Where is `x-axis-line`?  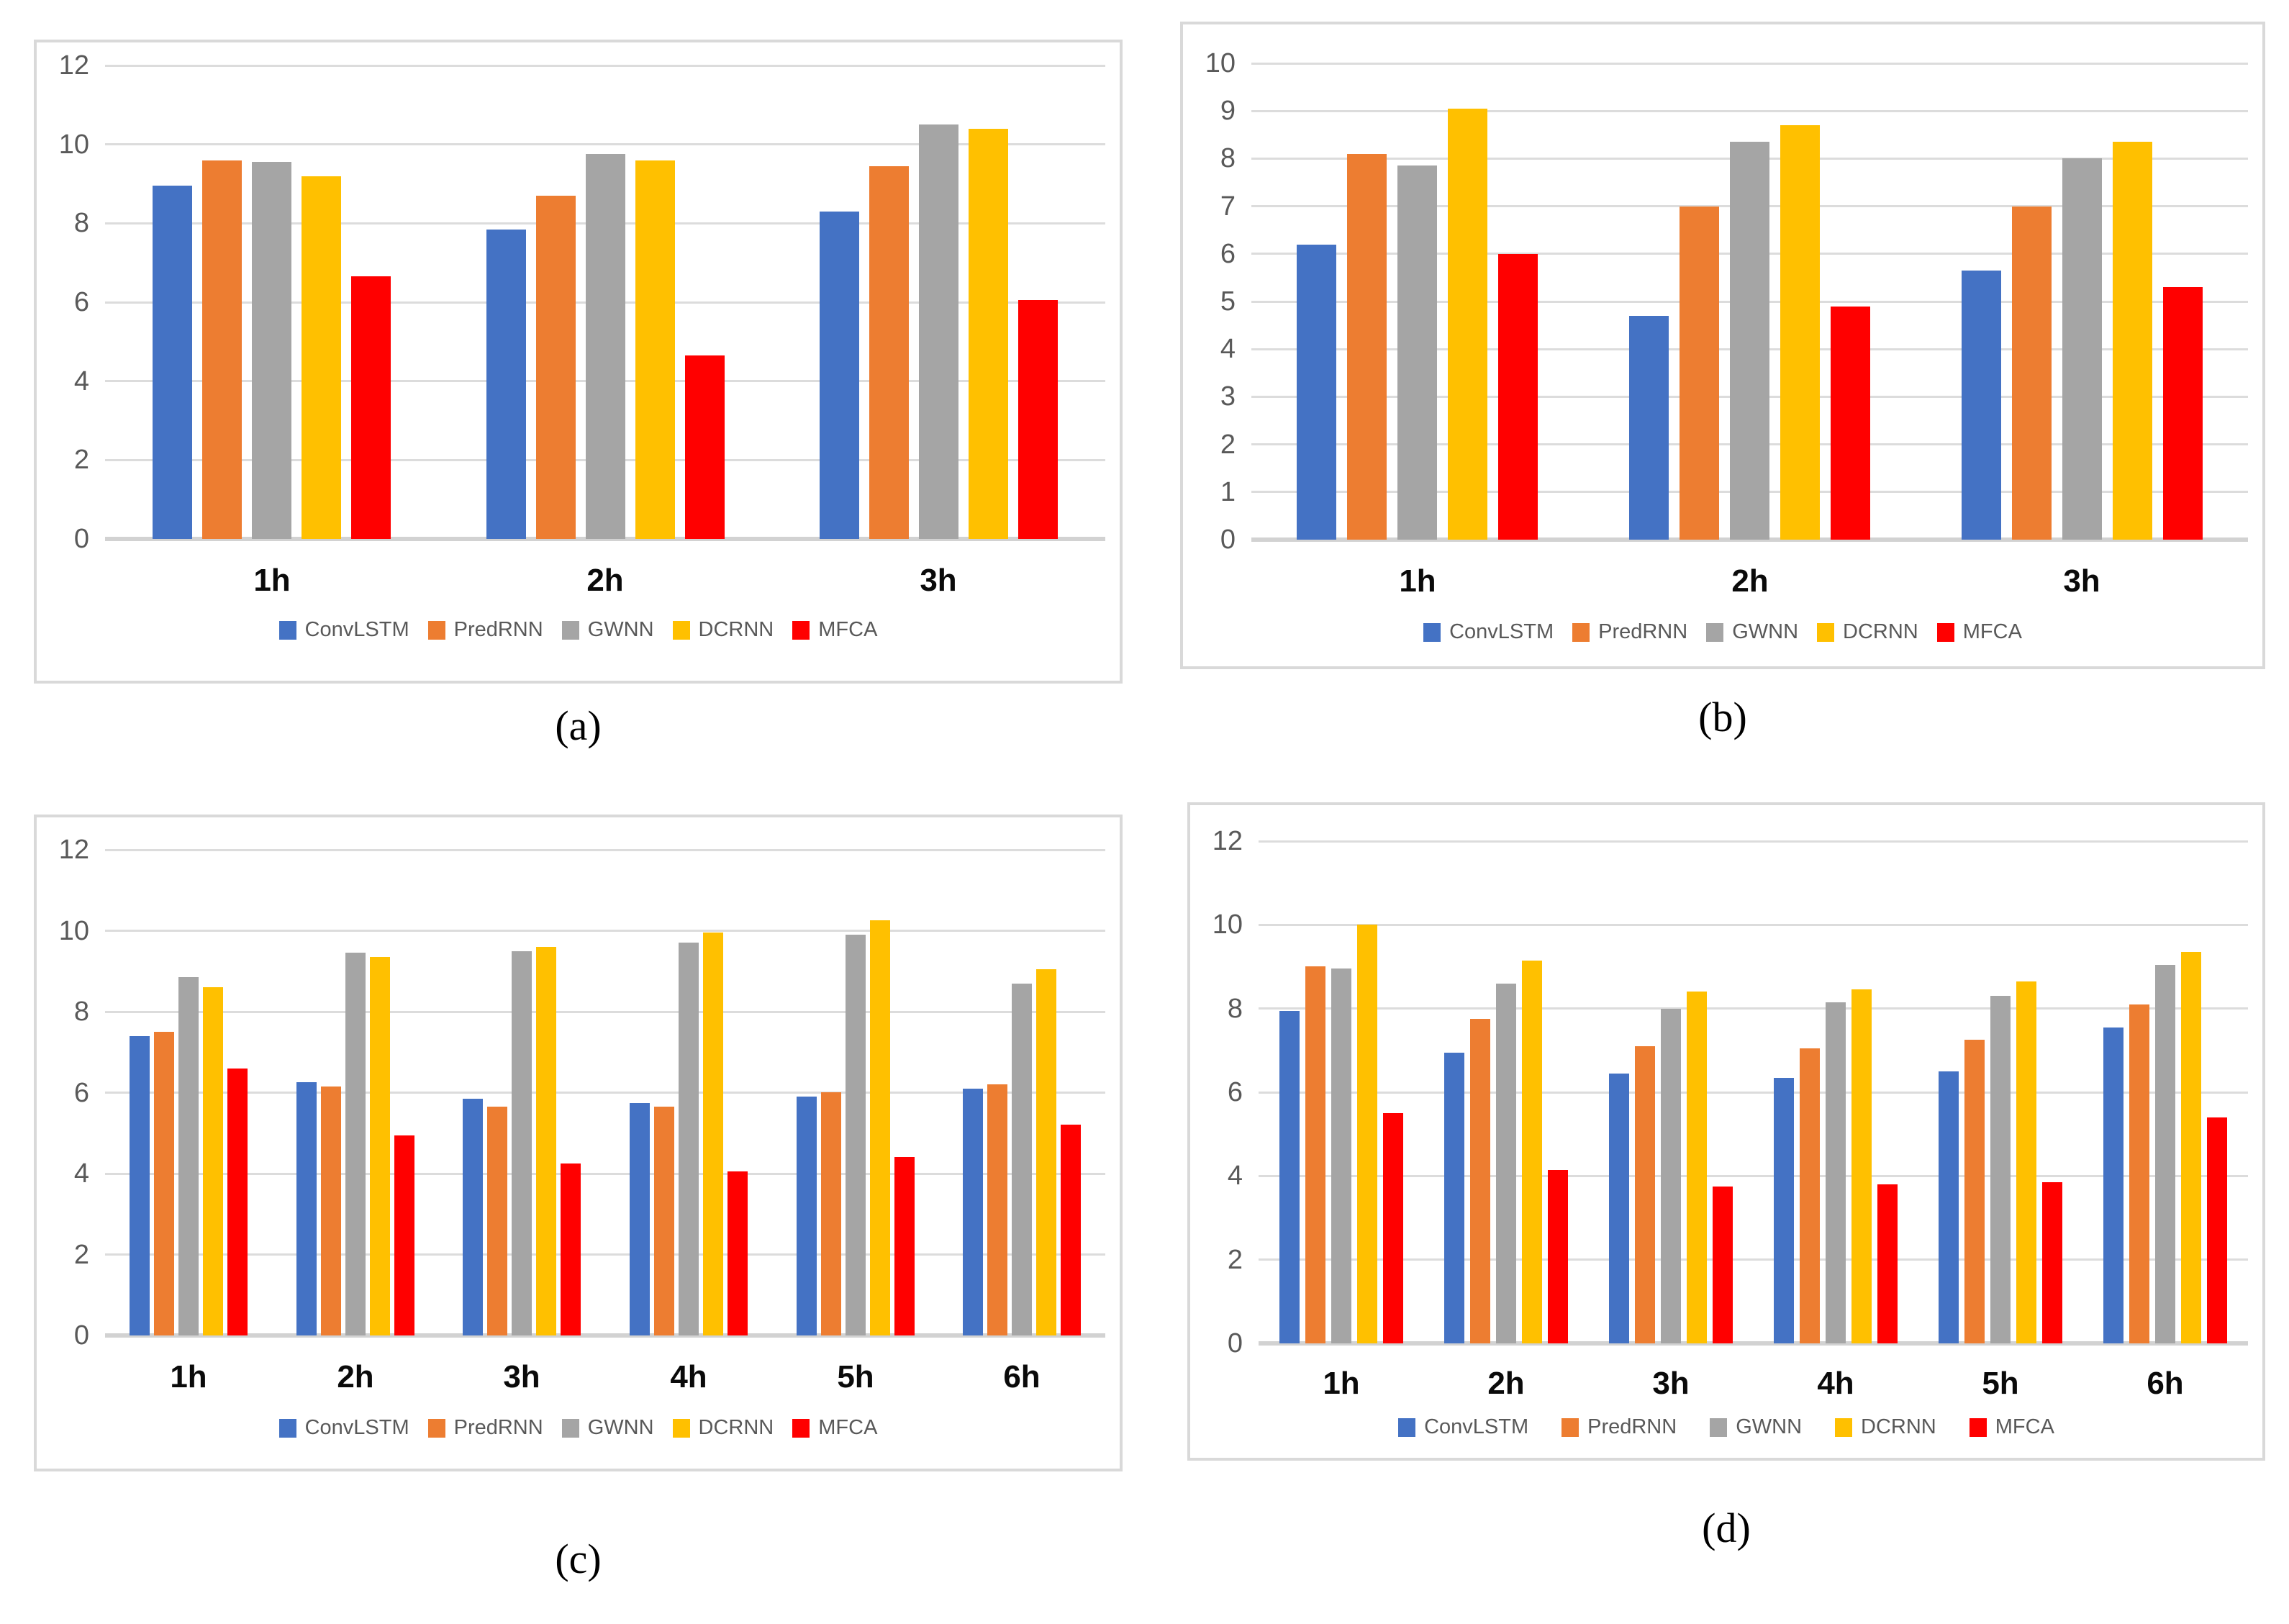
x-axis-line is located at coordinates (1750, 539).